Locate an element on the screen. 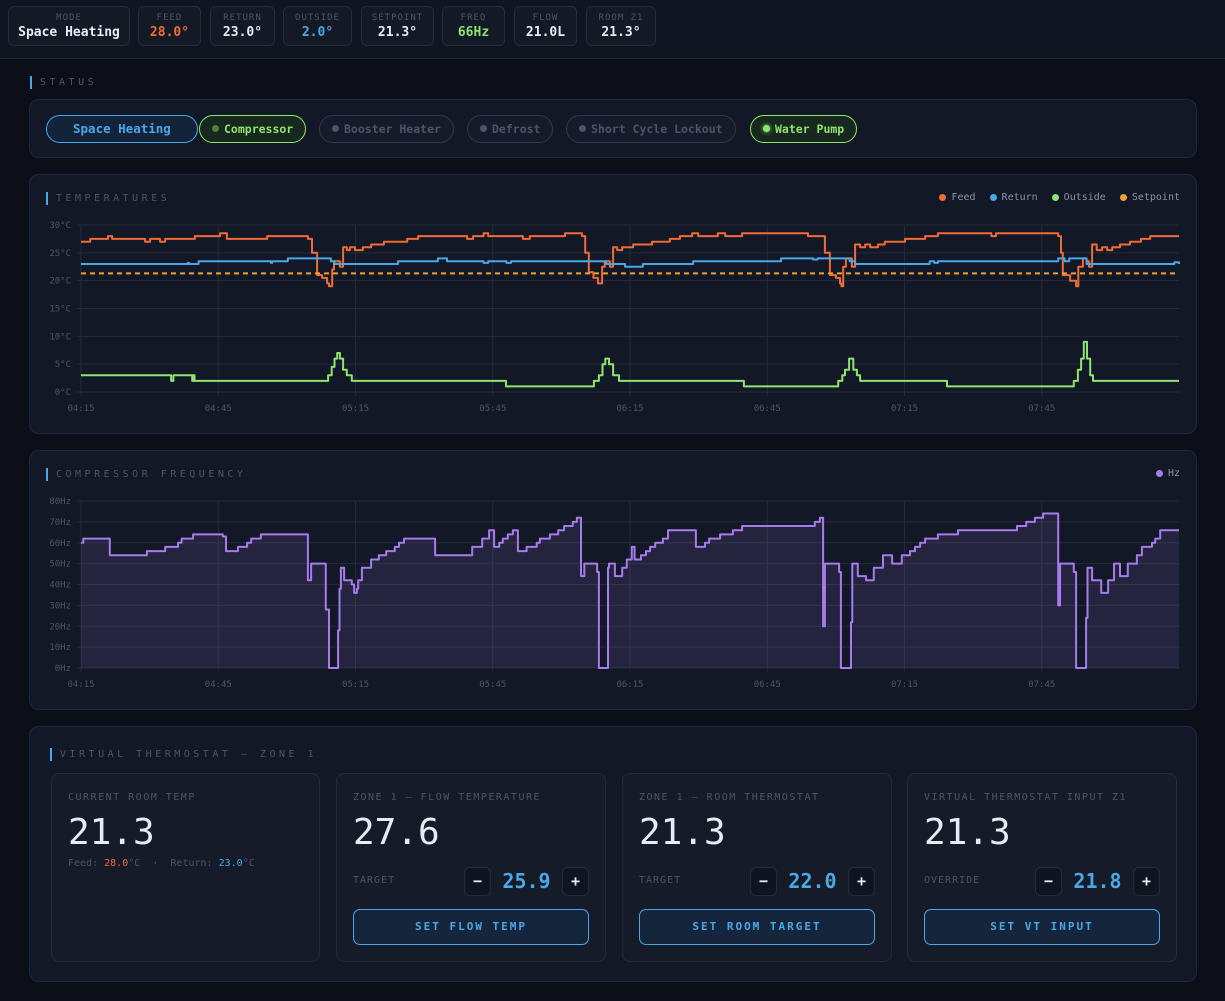 The width and height of the screenshot is (1225, 1001). stat-room-z1: ROOM Z1 21.3° is located at coordinates (621, 26).